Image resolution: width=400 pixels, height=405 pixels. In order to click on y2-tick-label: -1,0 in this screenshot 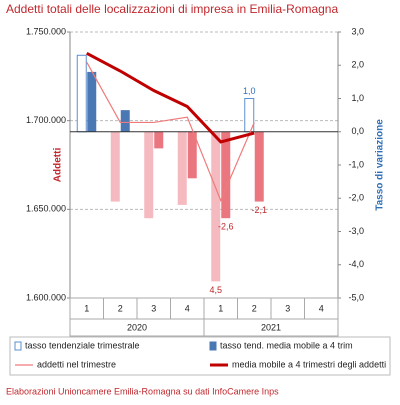, I will do `click(356, 164)`.